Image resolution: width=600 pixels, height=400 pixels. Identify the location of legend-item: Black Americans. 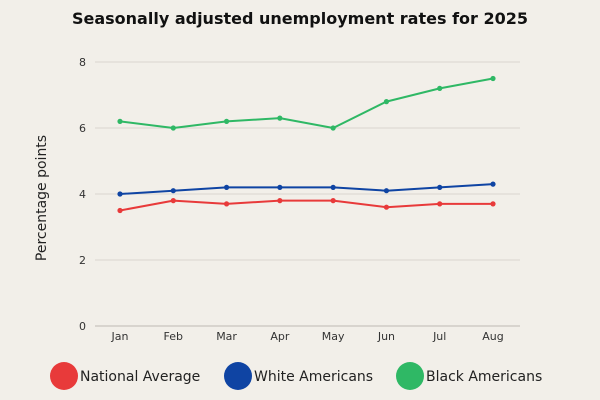
(469, 376).